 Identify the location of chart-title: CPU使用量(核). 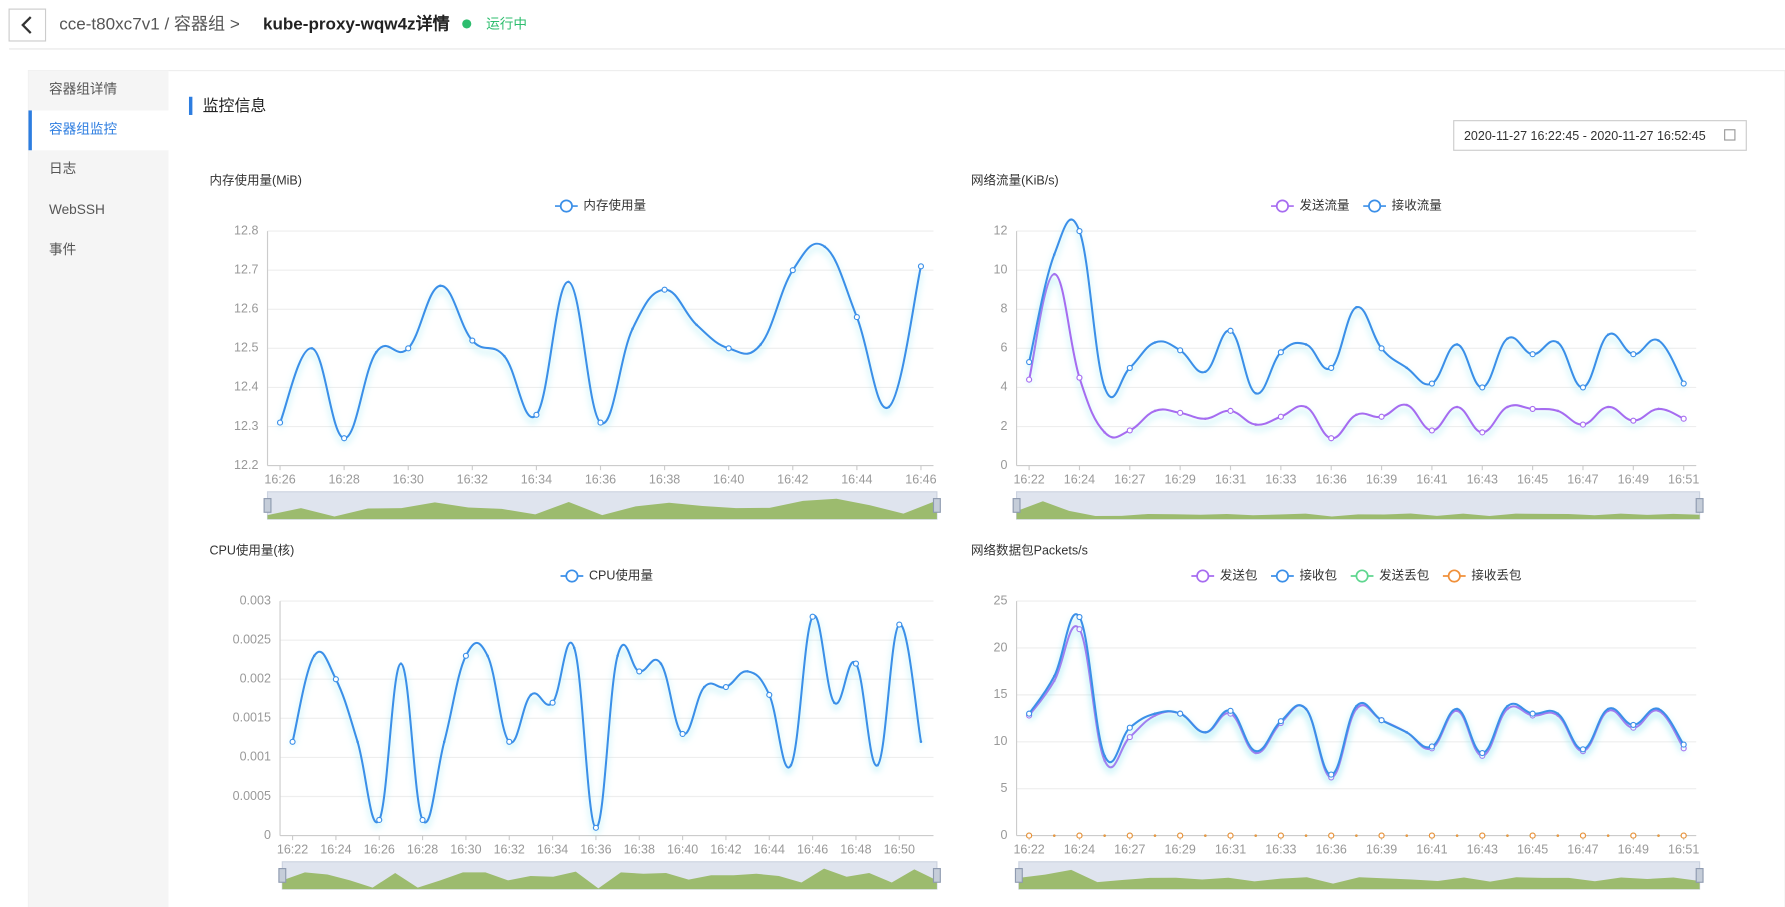
(251, 549).